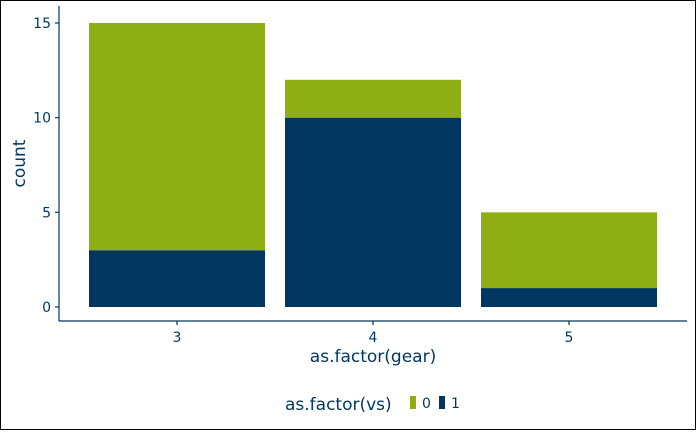  Describe the element at coordinates (42, 119) in the screenshot. I see `y-tick-label-10: 10` at that location.